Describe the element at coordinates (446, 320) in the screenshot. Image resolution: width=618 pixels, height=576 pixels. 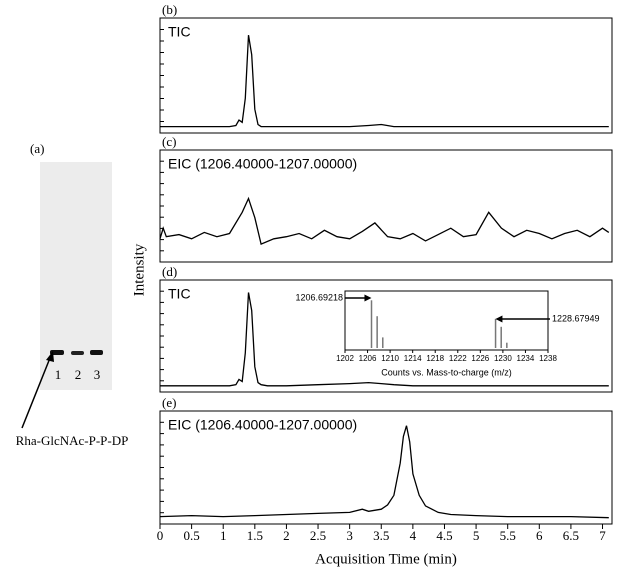
I see `inset-frame` at that location.